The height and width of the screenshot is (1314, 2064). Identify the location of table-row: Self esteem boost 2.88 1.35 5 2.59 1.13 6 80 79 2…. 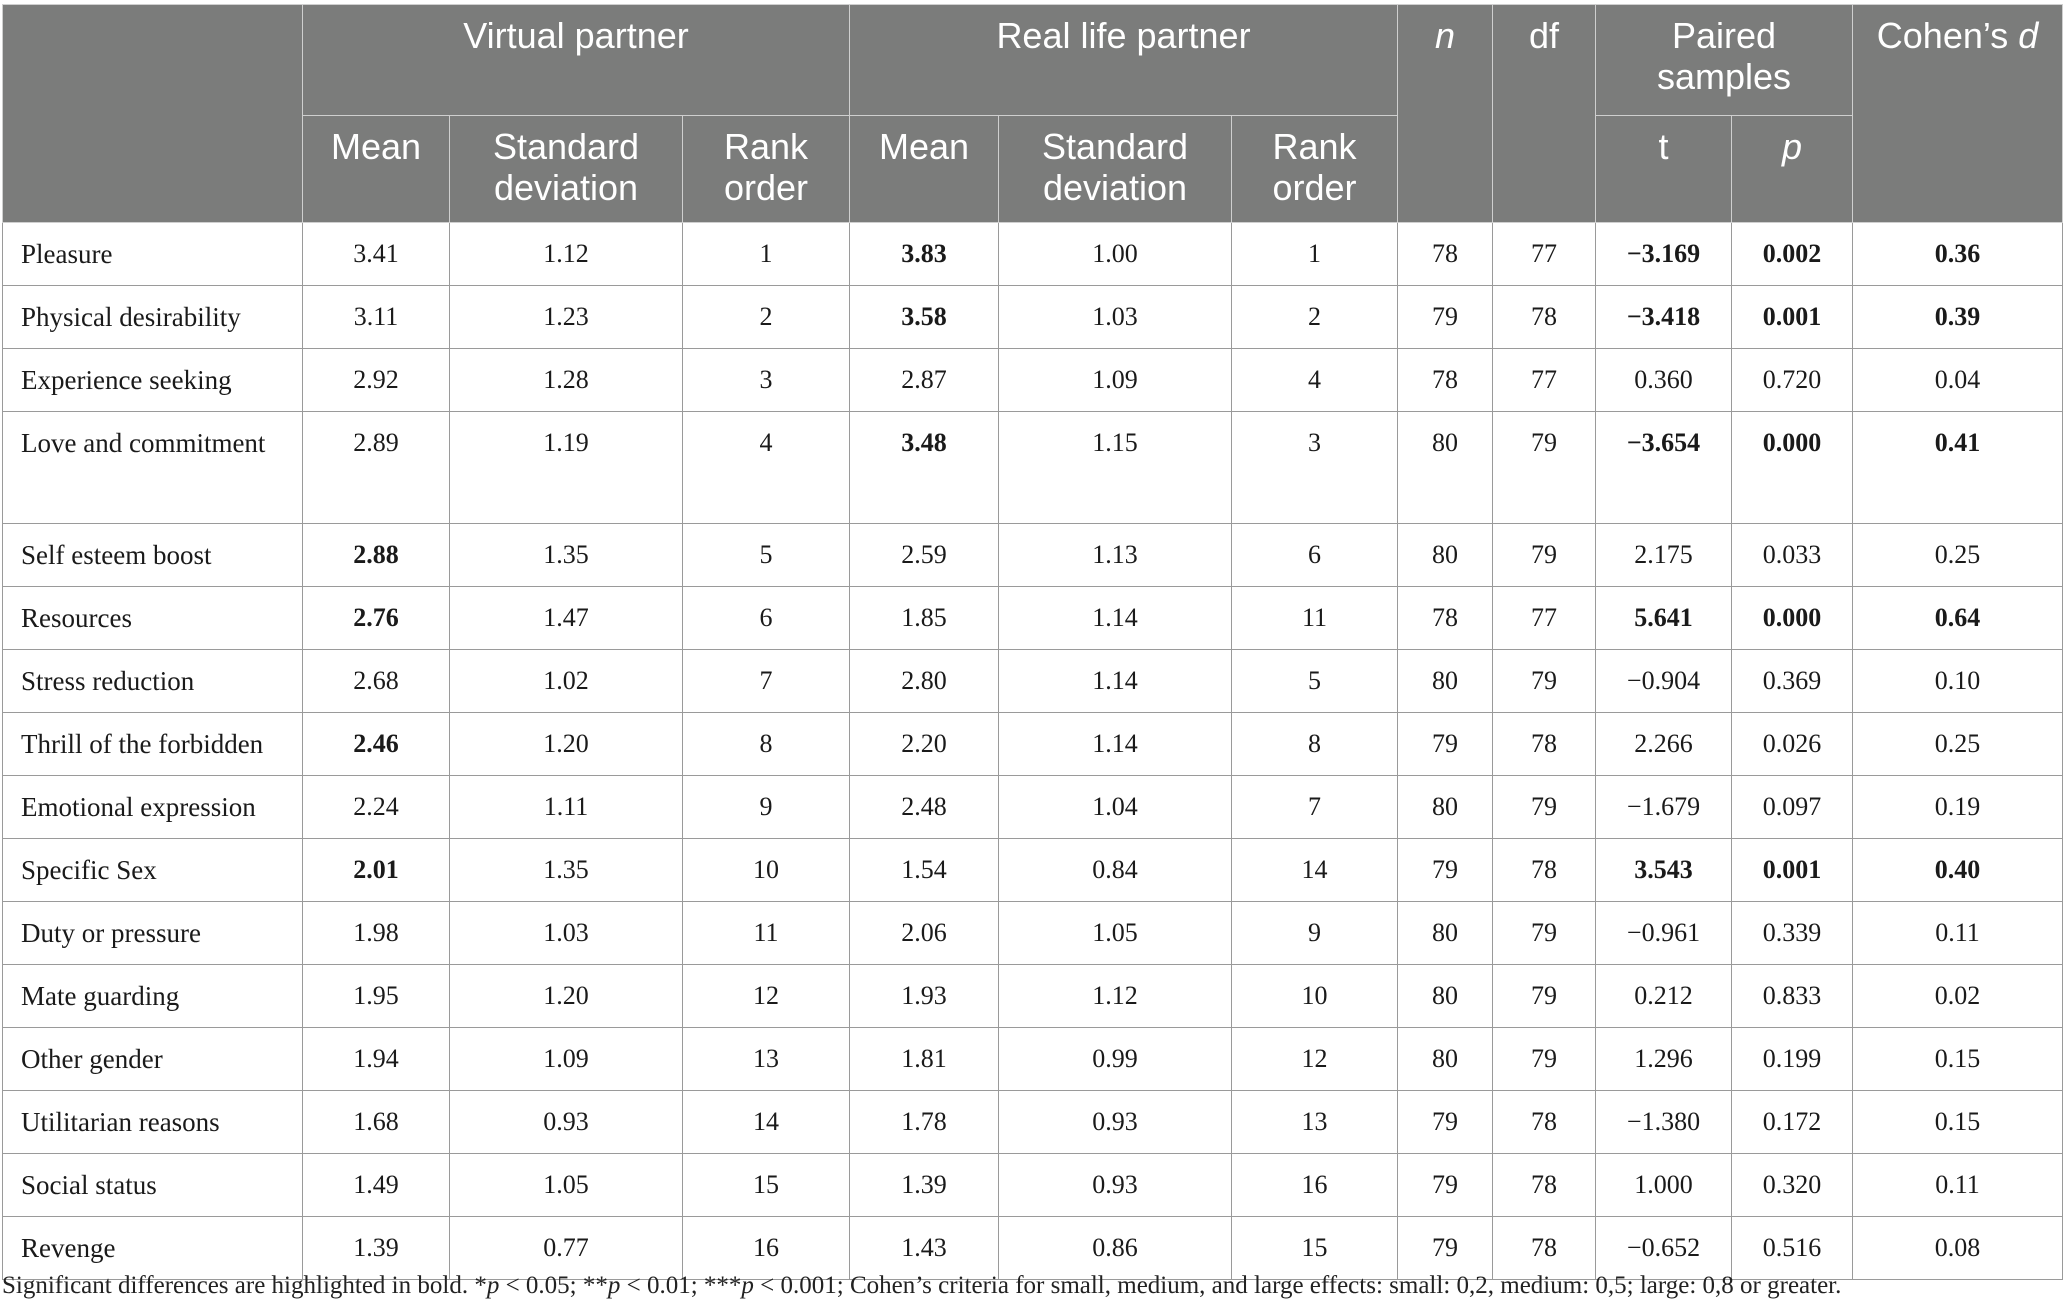
(1033, 555).